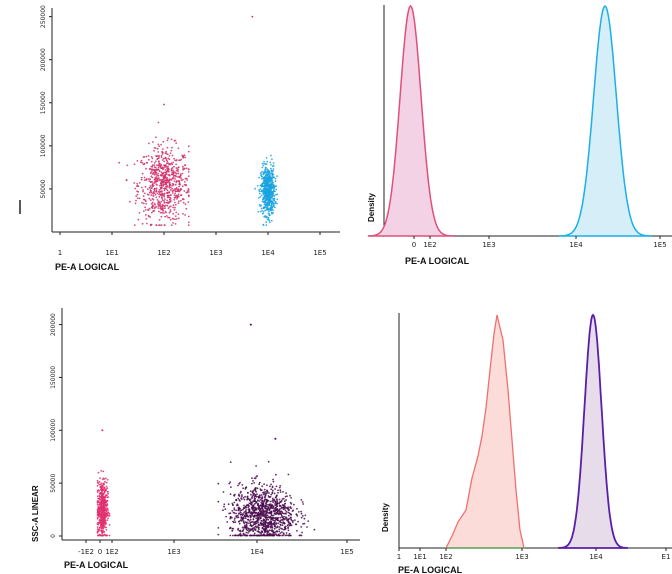  Describe the element at coordinates (96, 565) in the screenshot. I see `x-axis-title: PE-A LOGICAL` at that location.